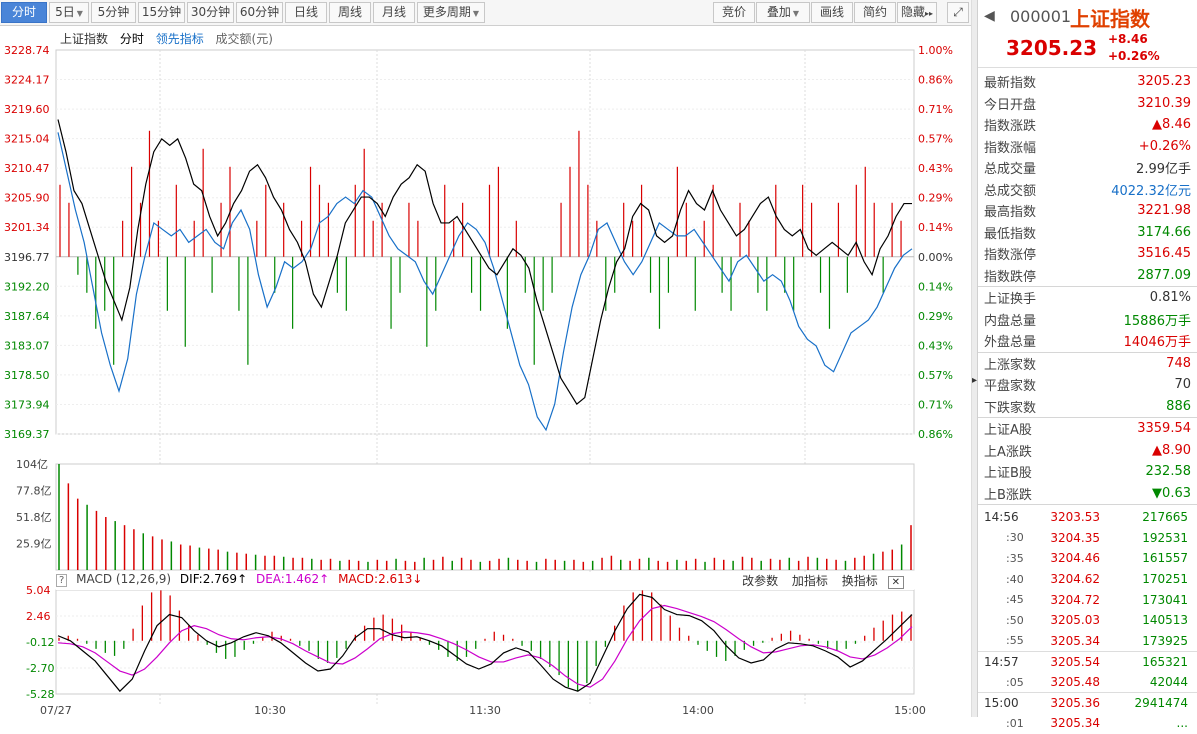 The width and height of the screenshot is (1197, 734). Describe the element at coordinates (1075, 517) in the screenshot. I see `tick-p: 3203.53` at that location.